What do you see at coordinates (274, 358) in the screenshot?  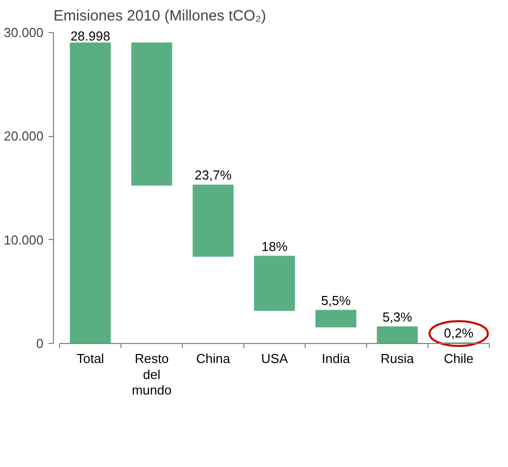 I see `x-tick-label: USA` at bounding box center [274, 358].